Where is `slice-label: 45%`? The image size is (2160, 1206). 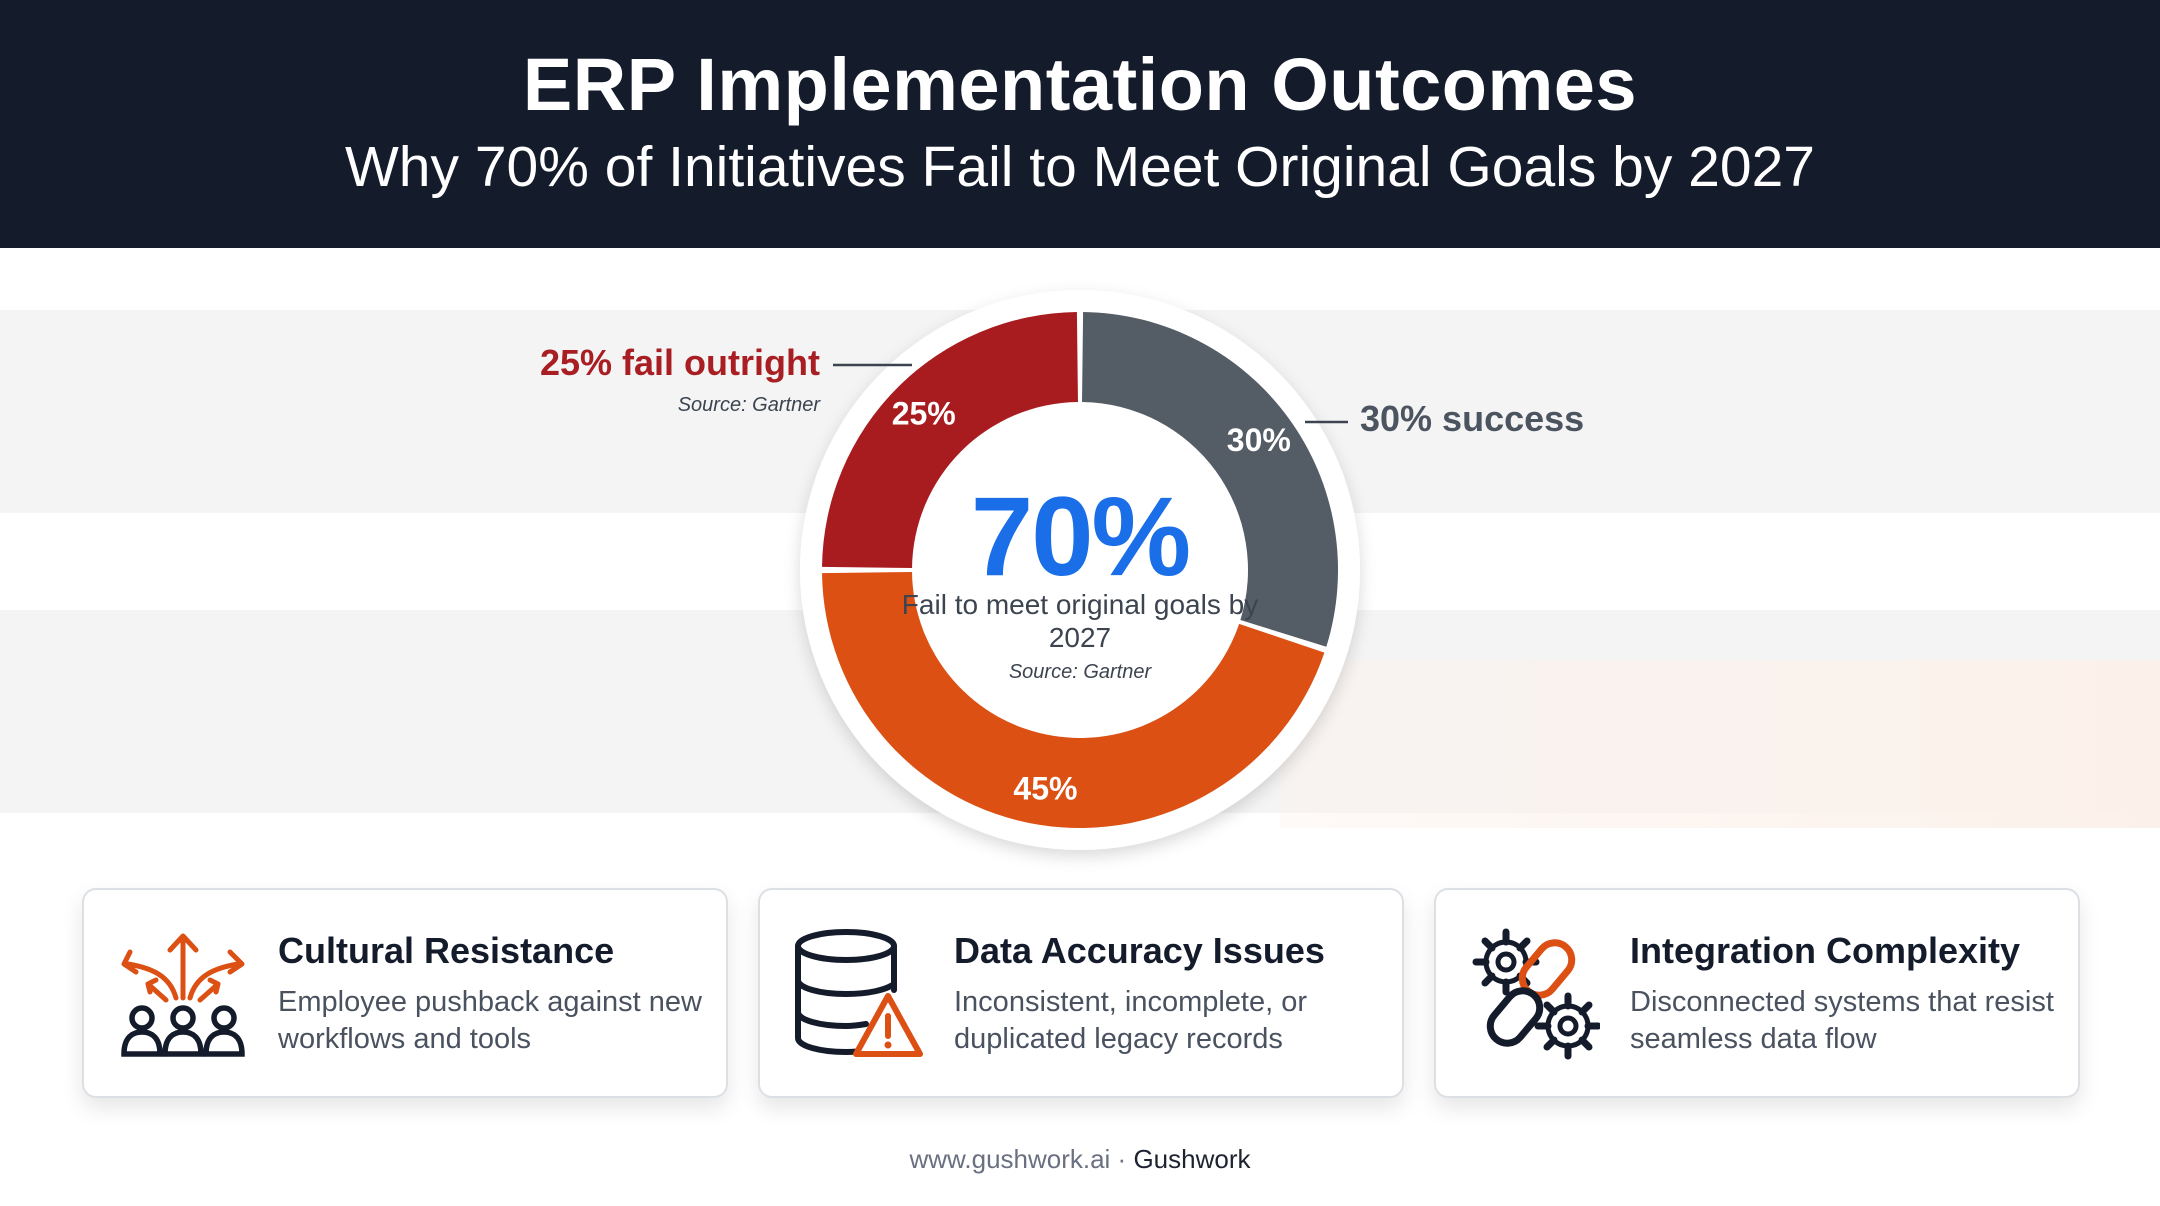 slice-label: 45% is located at coordinates (1045, 788).